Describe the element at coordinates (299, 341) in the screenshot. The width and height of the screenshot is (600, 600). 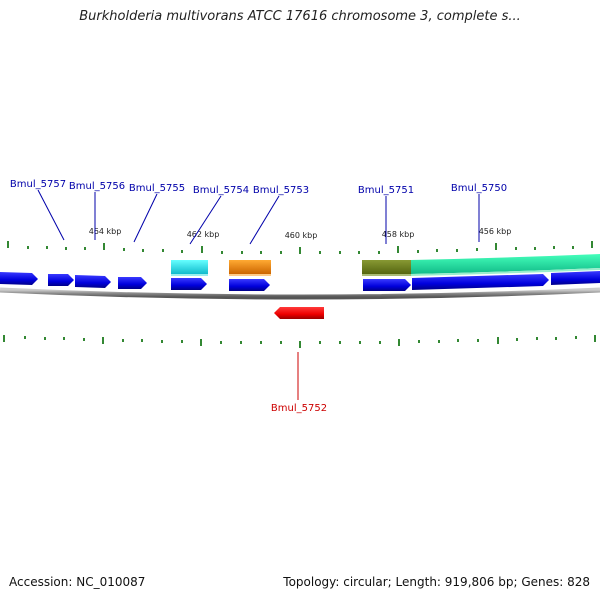
I see `scale-ticks-bottom` at that location.